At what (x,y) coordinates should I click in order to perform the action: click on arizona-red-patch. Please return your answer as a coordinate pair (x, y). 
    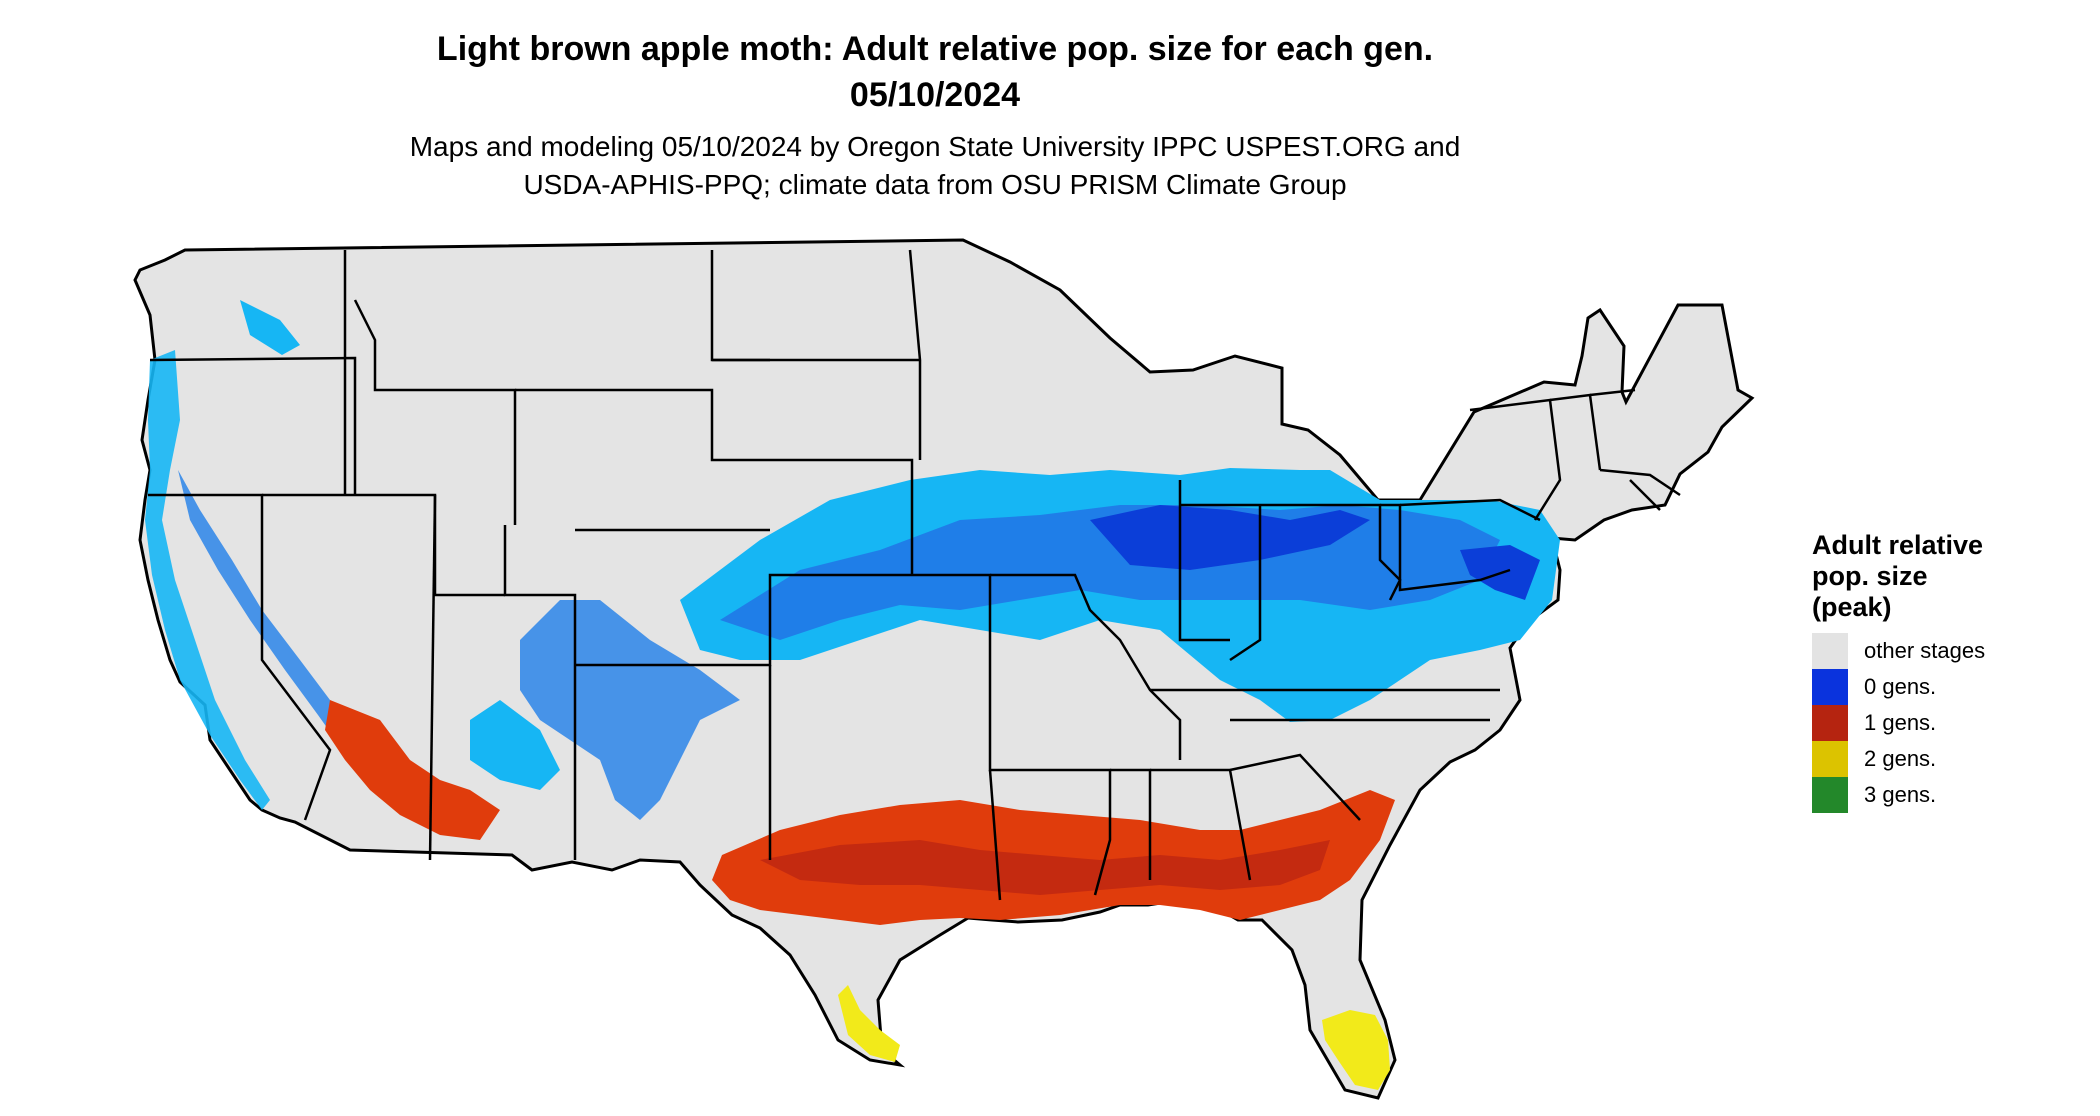
    Looking at the image, I should click on (412, 770).